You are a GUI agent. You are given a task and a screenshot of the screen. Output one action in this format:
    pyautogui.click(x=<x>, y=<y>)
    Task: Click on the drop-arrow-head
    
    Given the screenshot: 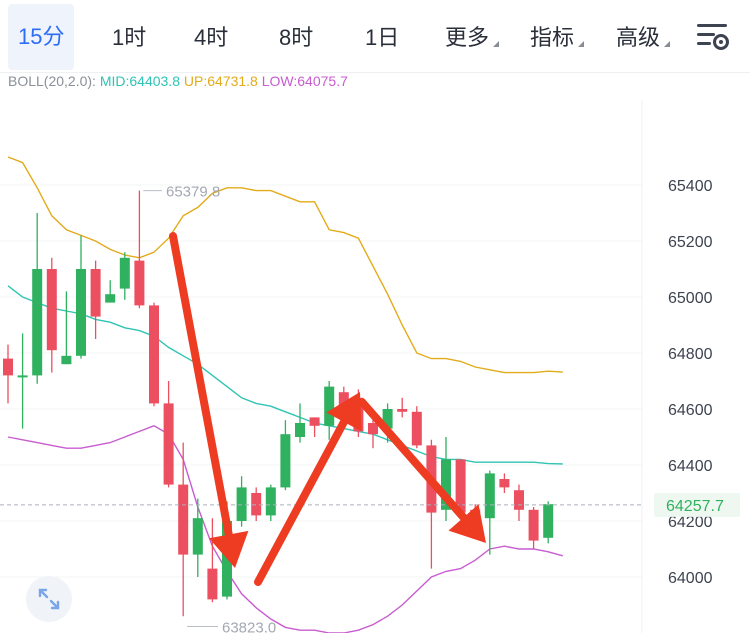 What is the action you would take?
    pyautogui.click(x=229, y=549)
    